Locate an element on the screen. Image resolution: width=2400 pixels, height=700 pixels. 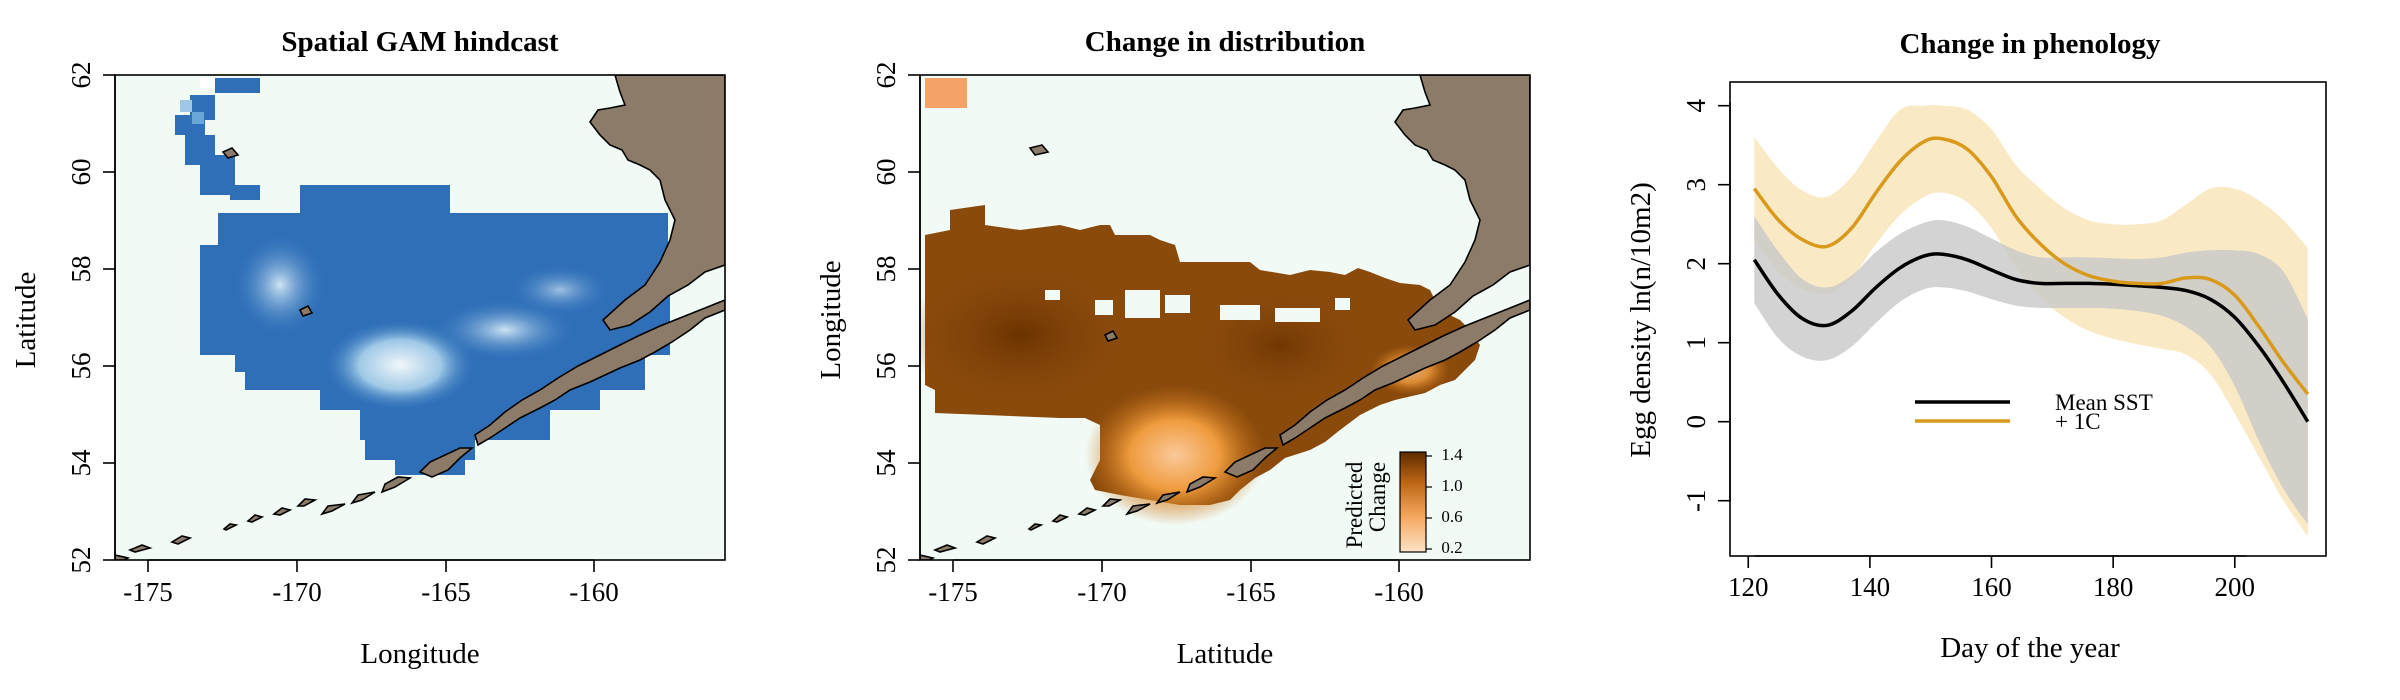
x-axis: -175 -170 -165 -160 Longitude is located at coordinates (371, 614).